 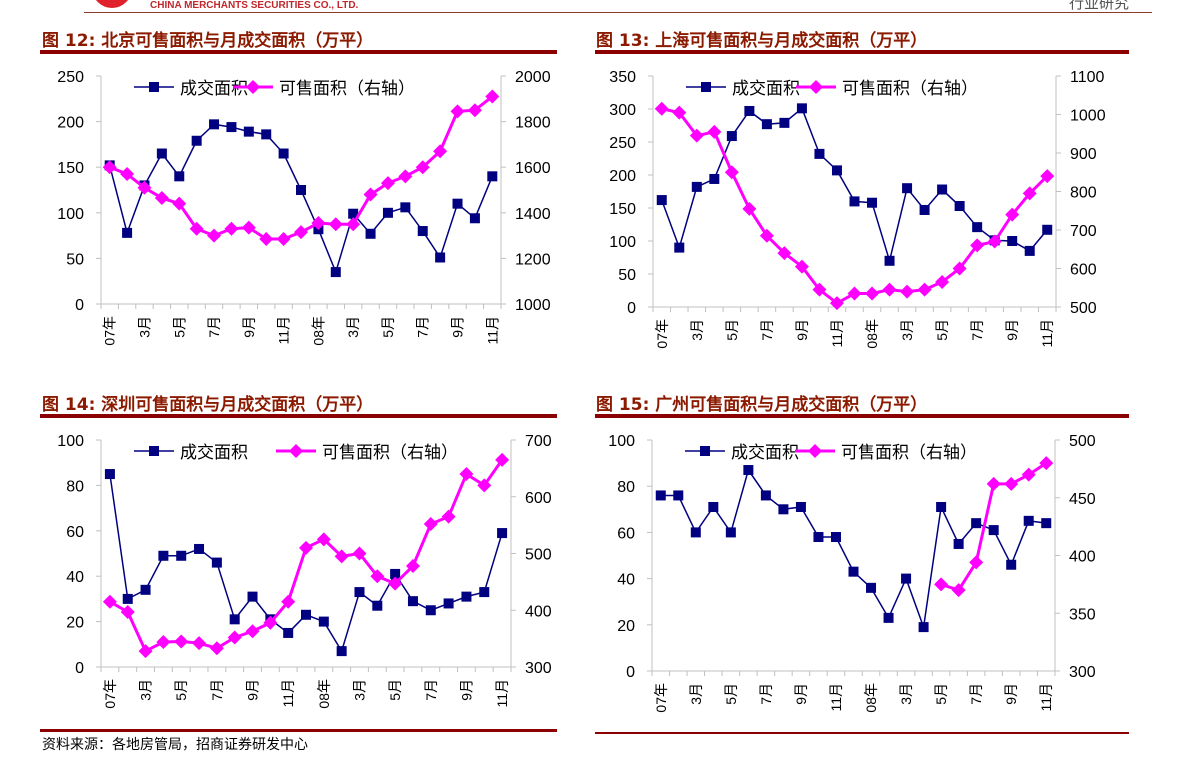 I want to click on legend-marker, so click(x=706, y=87).